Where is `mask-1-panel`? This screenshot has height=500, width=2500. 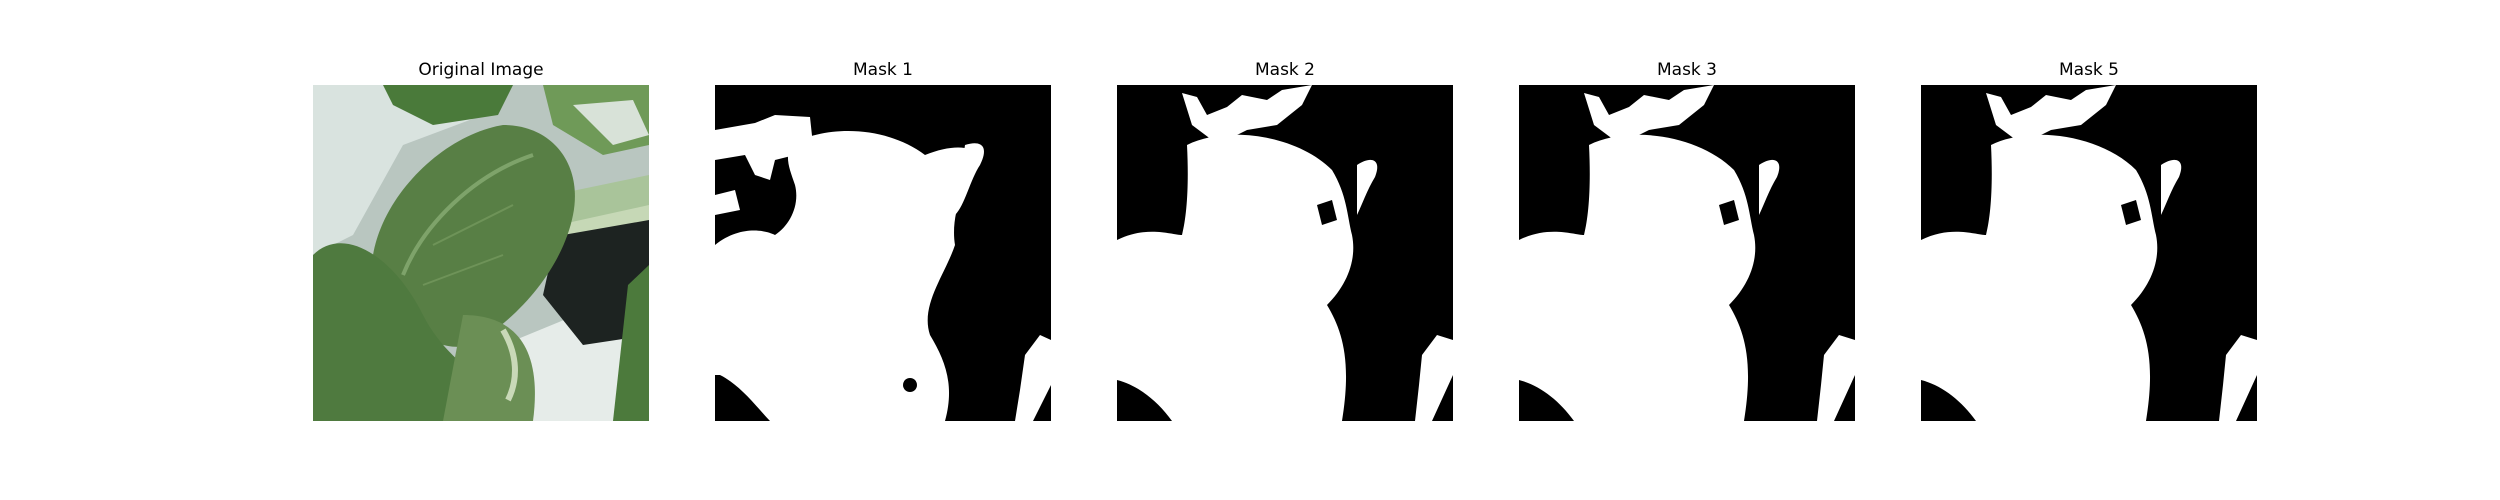 mask-1-panel is located at coordinates (883, 253).